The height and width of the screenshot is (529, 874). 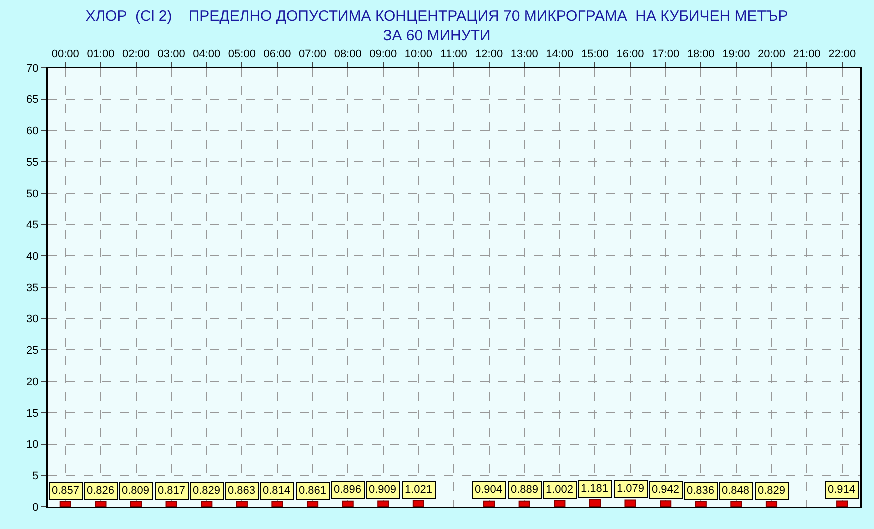 I want to click on x-tick-label: 17:00, so click(x=666, y=54).